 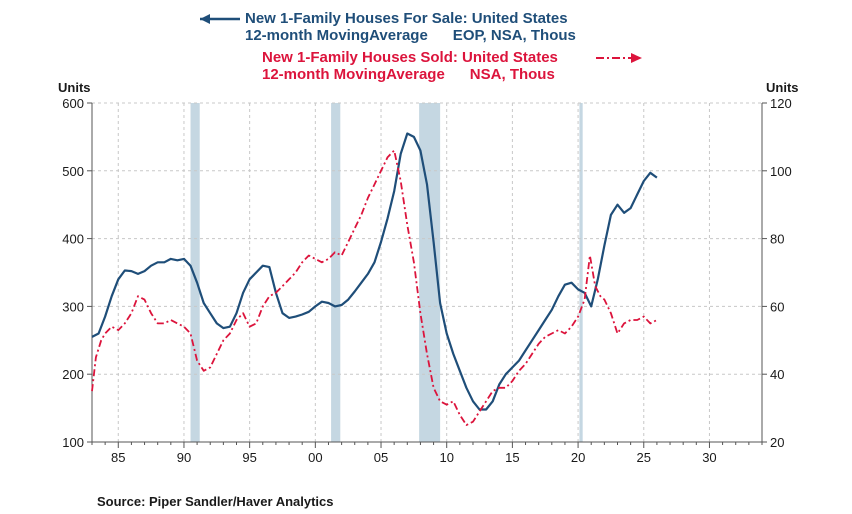 What do you see at coordinates (315, 457) in the screenshot?
I see `x-tick-label: 00` at bounding box center [315, 457].